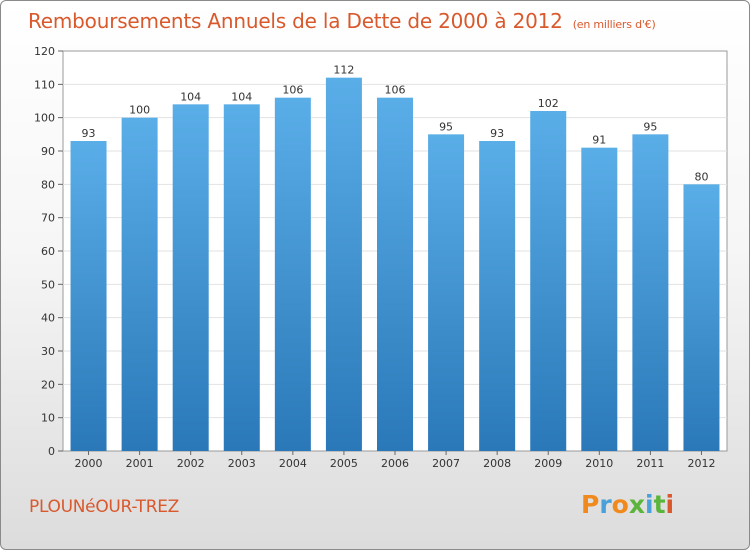 This screenshot has width=750, height=550. Describe the element at coordinates (48, 218) in the screenshot. I see `y-tick-label: 70` at that location.